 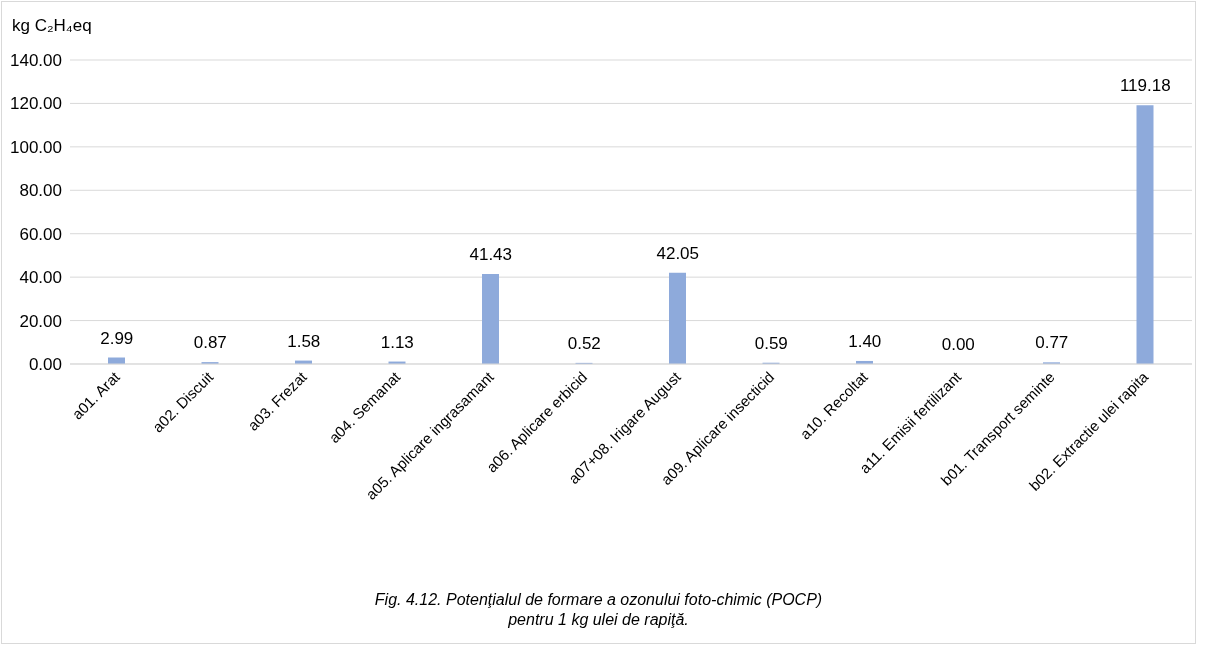 What do you see at coordinates (958, 344) in the screenshot?
I see `data-label: 0.00` at bounding box center [958, 344].